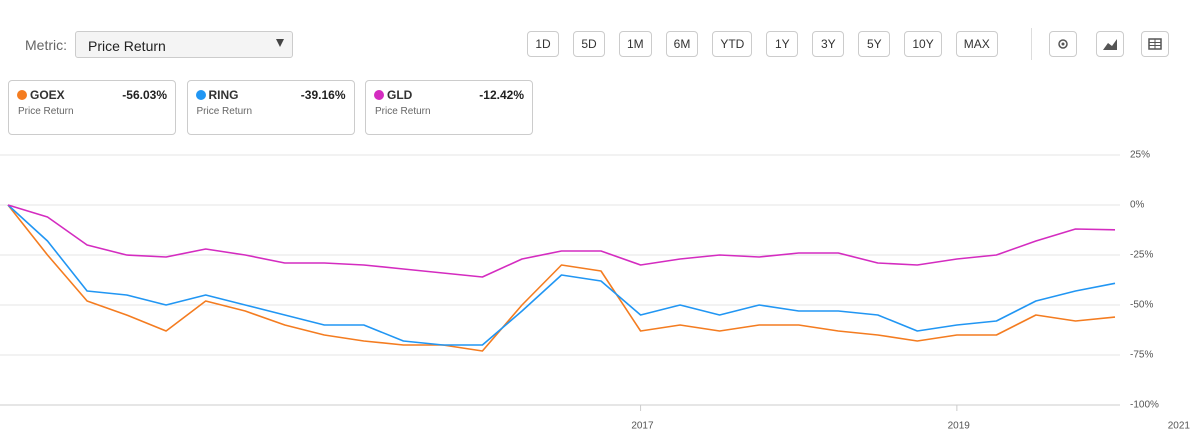  What do you see at coordinates (1137, 205) in the screenshot?
I see `y-tick-label: 0%` at bounding box center [1137, 205].